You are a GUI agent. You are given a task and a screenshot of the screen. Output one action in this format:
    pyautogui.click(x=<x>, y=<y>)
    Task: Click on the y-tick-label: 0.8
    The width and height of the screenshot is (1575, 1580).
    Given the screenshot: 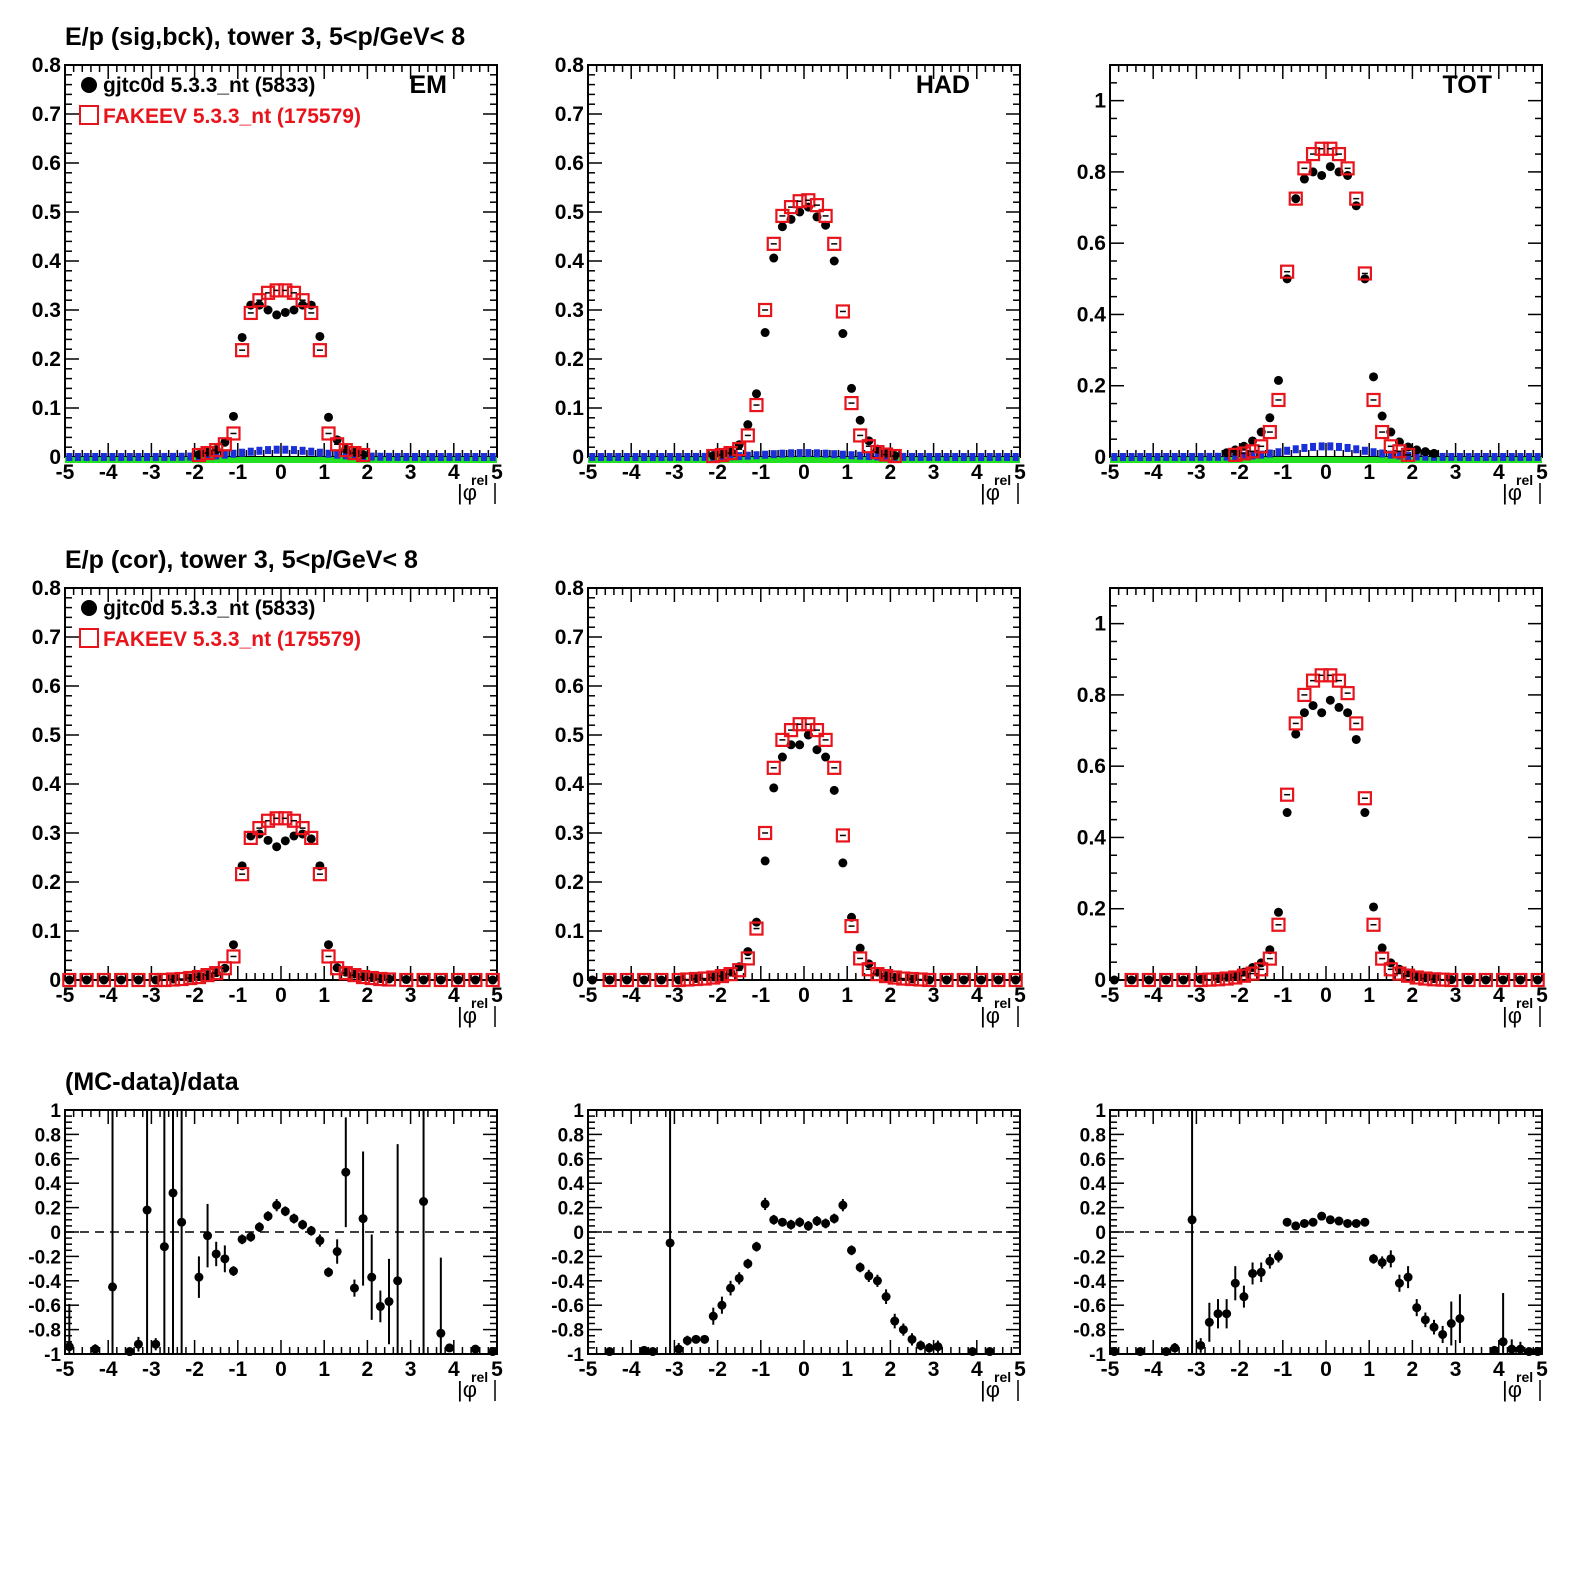 What is the action you would take?
    pyautogui.click(x=1093, y=1135)
    